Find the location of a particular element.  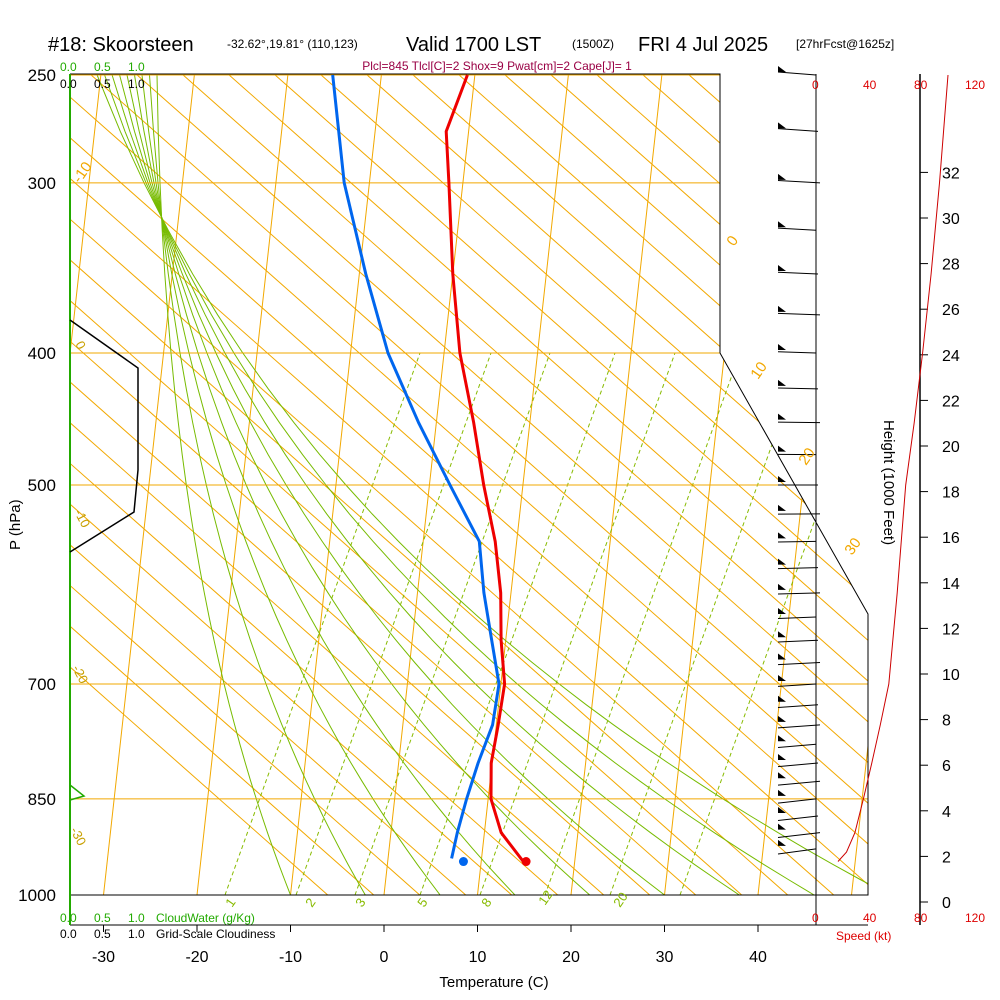

pressure-tick-label: 400 is located at coordinates (42, 353).